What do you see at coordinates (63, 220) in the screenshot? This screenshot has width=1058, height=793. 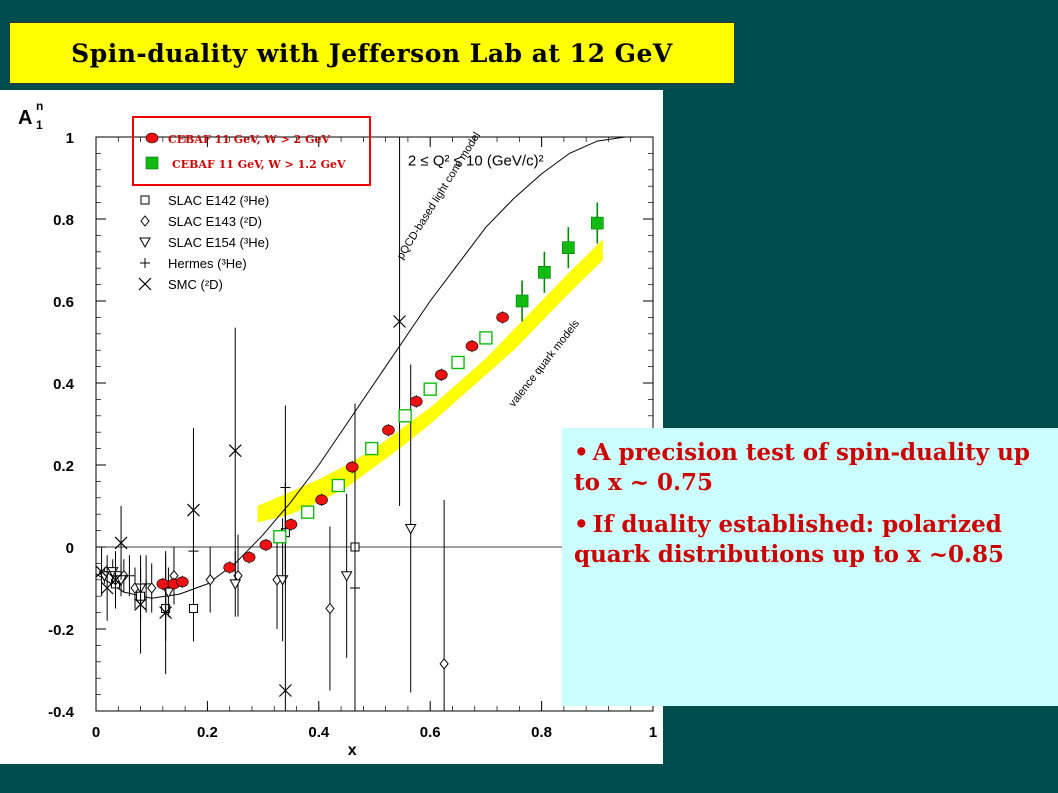 I see `y-tick-label: 0.8` at bounding box center [63, 220].